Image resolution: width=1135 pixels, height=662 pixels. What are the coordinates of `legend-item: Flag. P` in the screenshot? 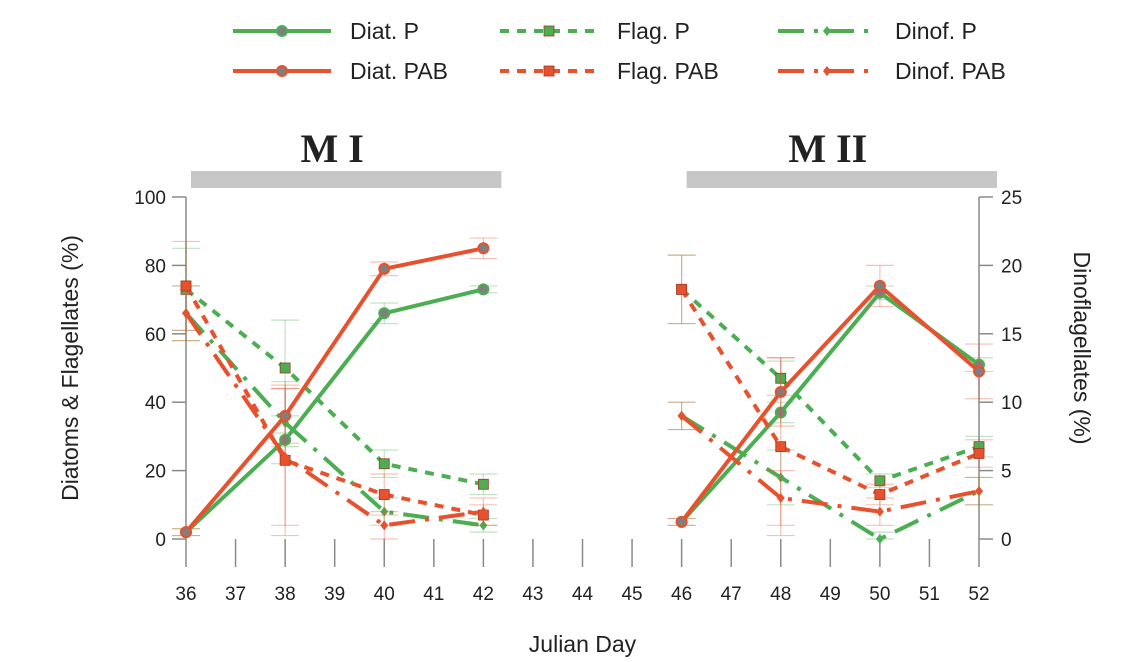 It's located at (595, 31).